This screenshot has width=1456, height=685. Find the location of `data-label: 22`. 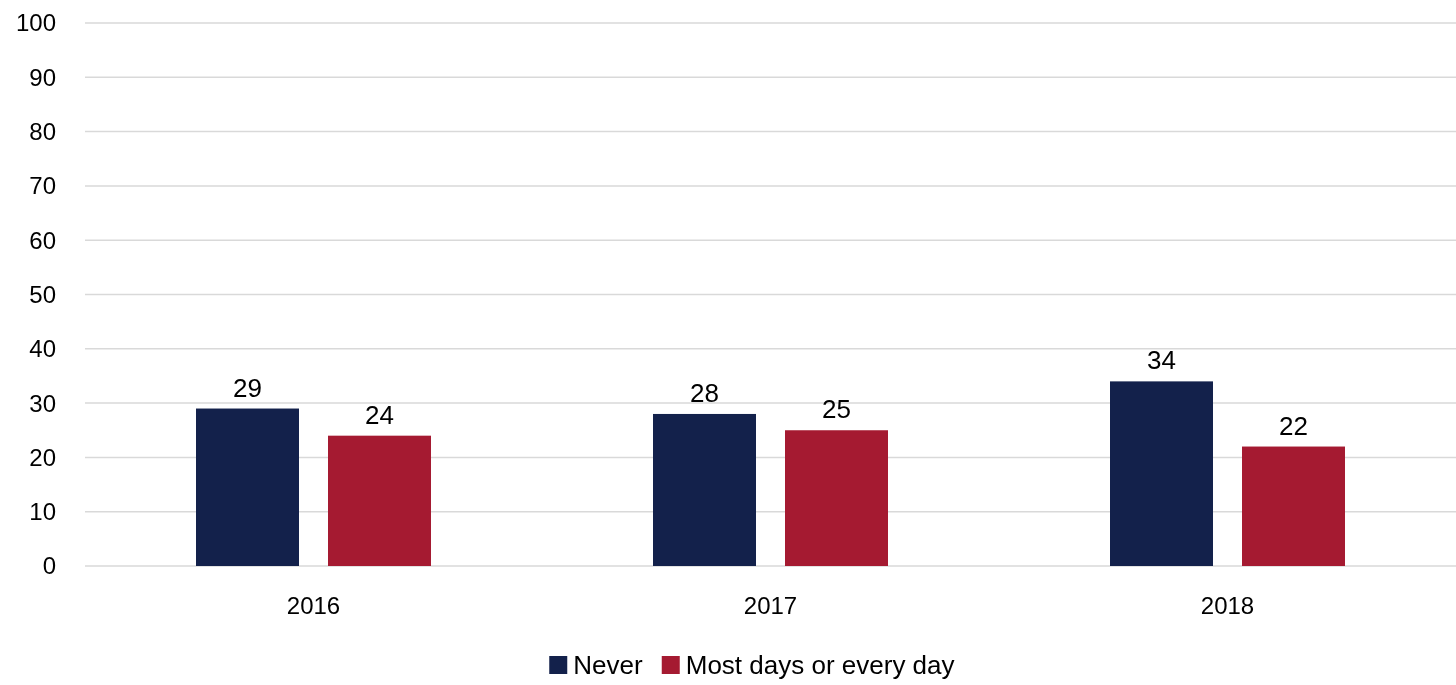

data-label: 22 is located at coordinates (1293, 425).